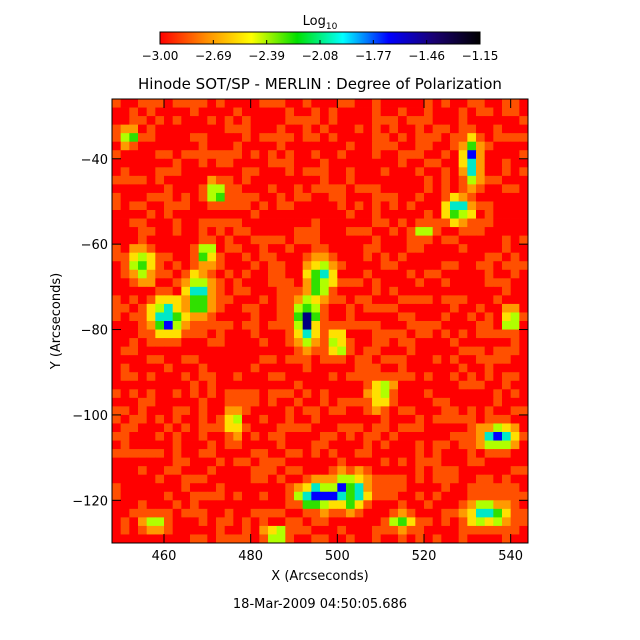 This screenshot has height=640, width=640. I want to click on colorbar-tick-label: −1.46, so click(426, 56).